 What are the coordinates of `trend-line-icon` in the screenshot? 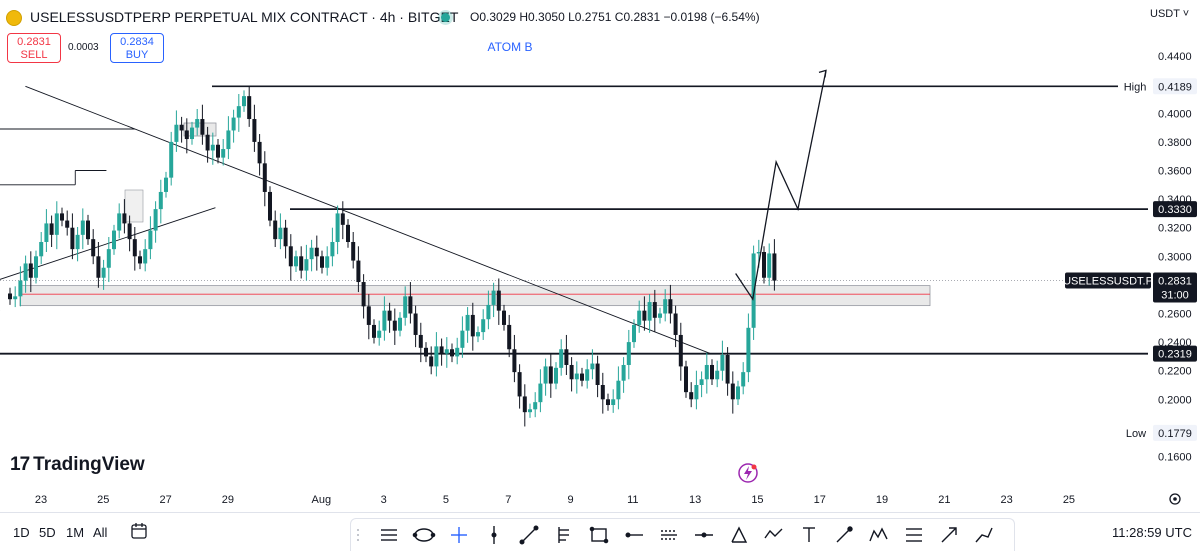 It's located at (529, 535).